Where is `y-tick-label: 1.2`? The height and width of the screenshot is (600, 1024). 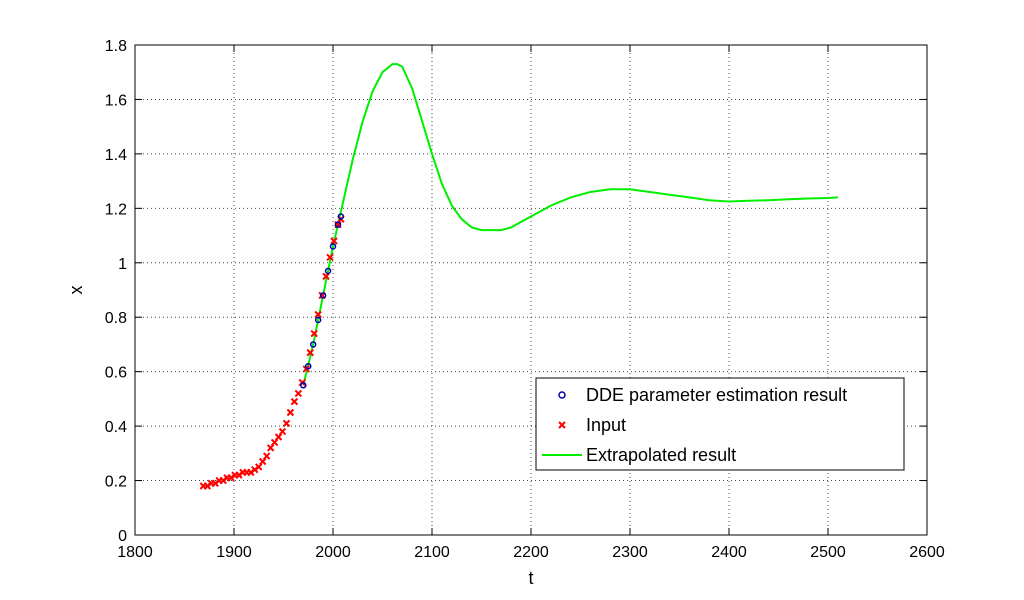
y-tick-label: 1.2 is located at coordinates (116, 209).